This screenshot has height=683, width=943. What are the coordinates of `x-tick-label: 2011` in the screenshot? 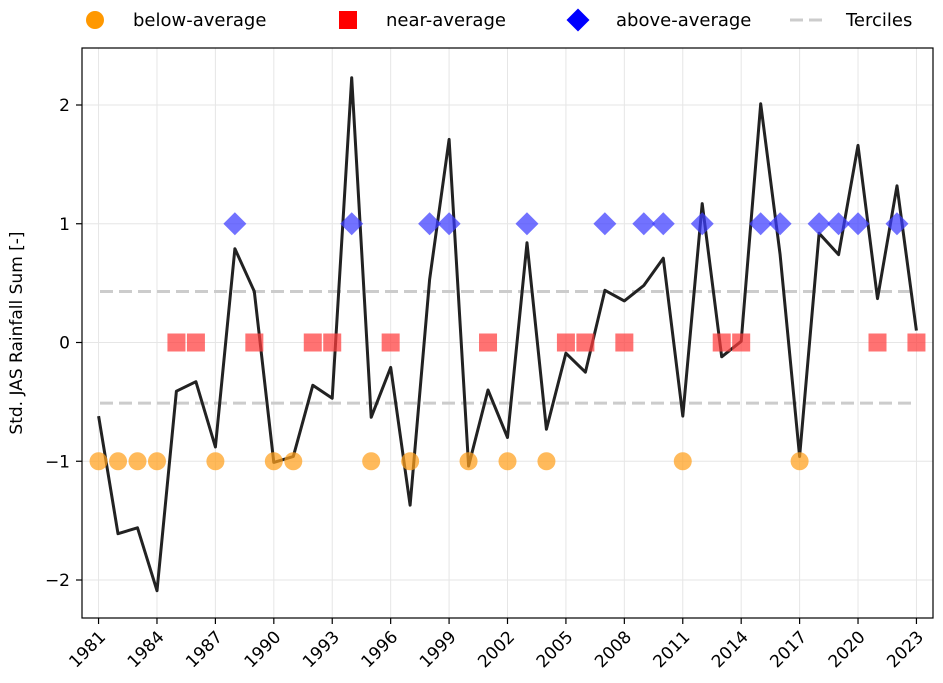 It's located at (672, 649).